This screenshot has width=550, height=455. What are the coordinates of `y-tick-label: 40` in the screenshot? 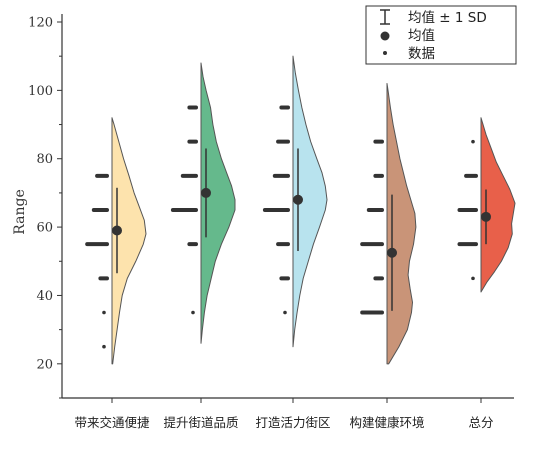 It's located at (44, 296).